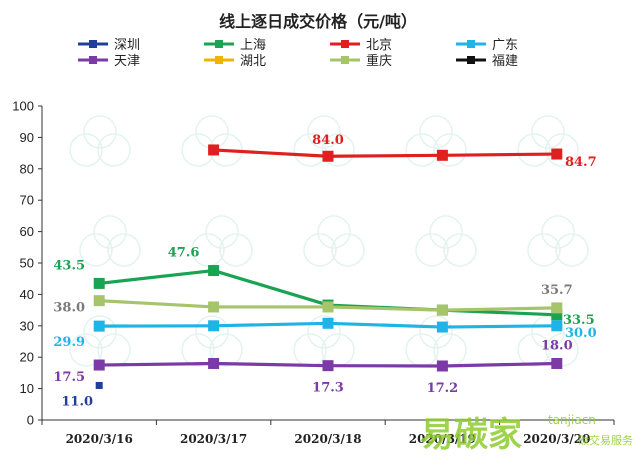 This screenshot has width=636, height=462. I want to click on y-tick-label: 90, so click(27, 137).